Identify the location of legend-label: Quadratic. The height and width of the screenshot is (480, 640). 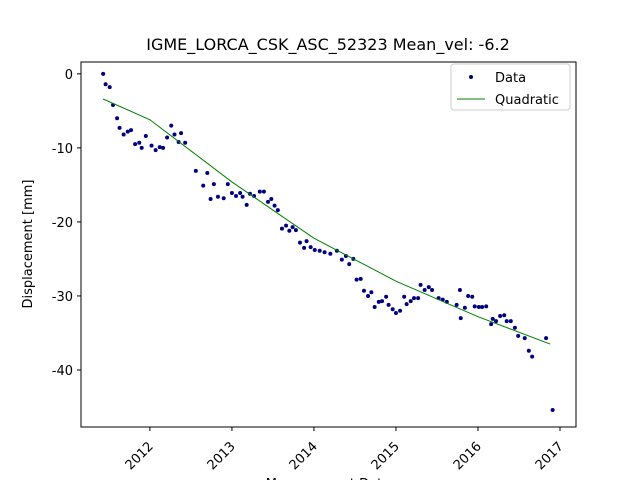
(527, 100).